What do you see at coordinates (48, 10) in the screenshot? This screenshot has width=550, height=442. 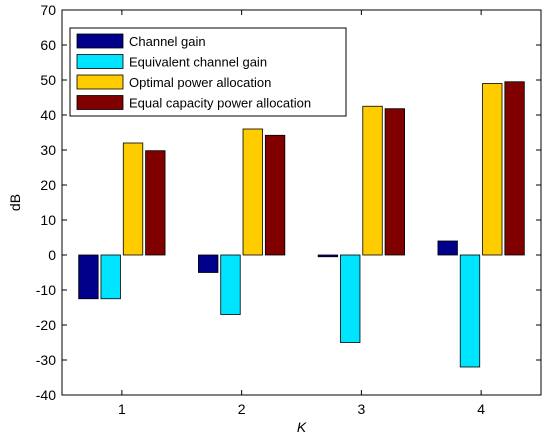 I see `y-tick-label: 70` at bounding box center [48, 10].